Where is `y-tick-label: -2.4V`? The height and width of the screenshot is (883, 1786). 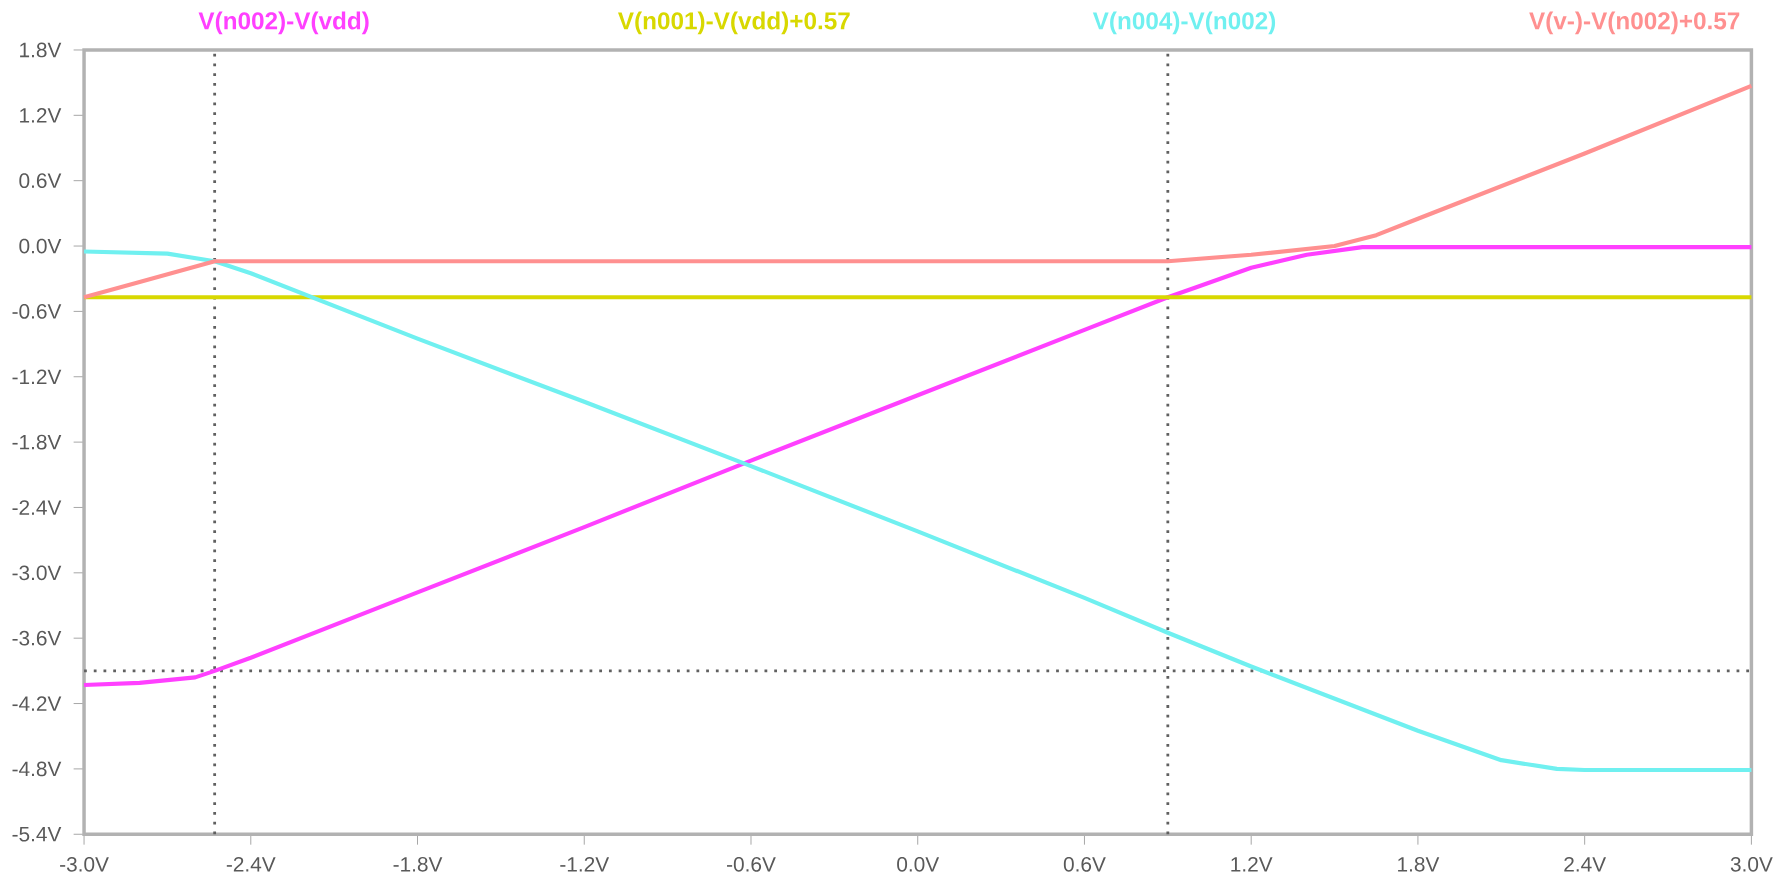 y-tick-label: -2.4V is located at coordinates (37, 507).